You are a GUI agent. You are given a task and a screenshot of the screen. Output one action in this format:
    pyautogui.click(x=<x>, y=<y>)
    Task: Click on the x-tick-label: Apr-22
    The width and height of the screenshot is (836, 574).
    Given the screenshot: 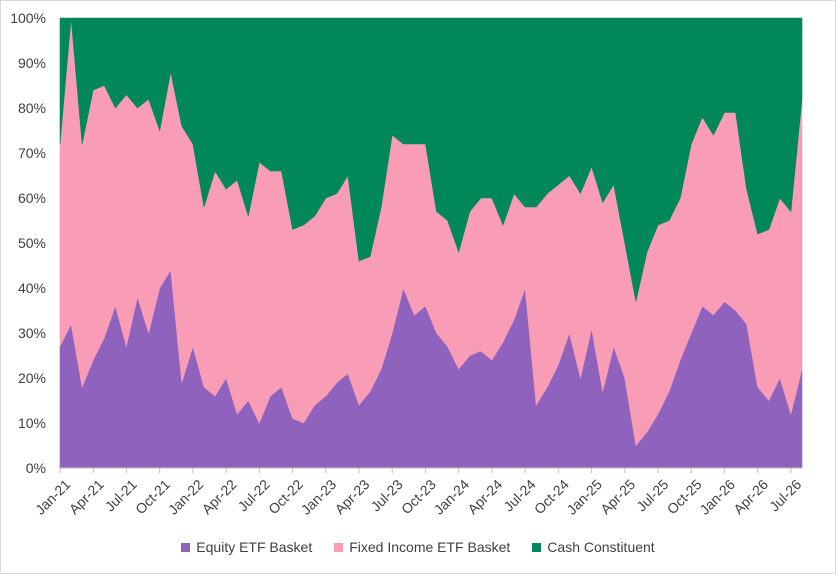 What is the action you would take?
    pyautogui.click(x=219, y=496)
    